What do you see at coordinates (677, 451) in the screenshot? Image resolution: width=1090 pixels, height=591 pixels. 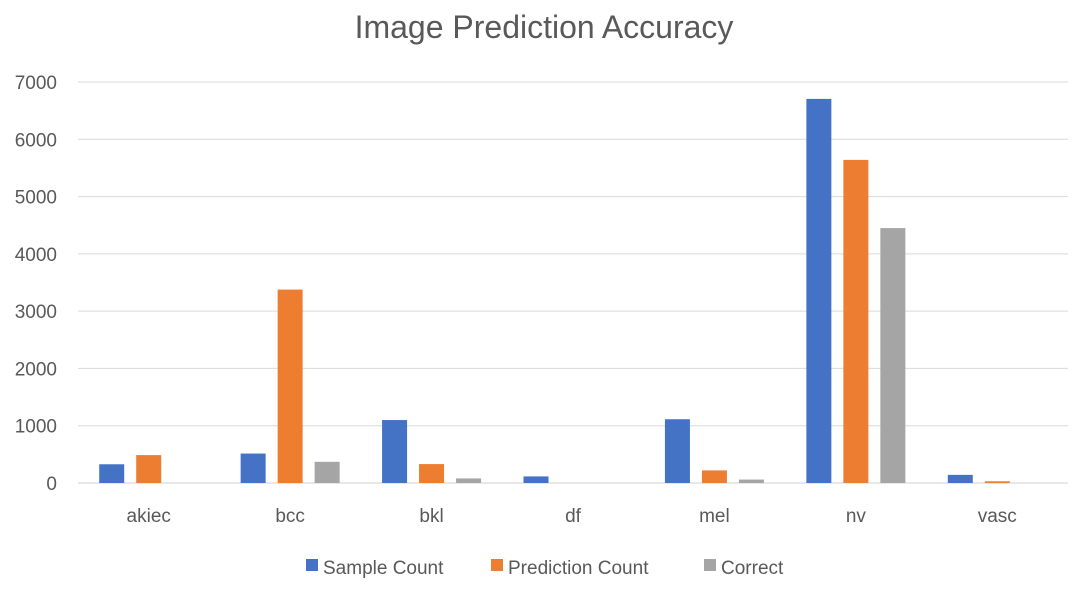 I see `bar-mel-sample-count` at bounding box center [677, 451].